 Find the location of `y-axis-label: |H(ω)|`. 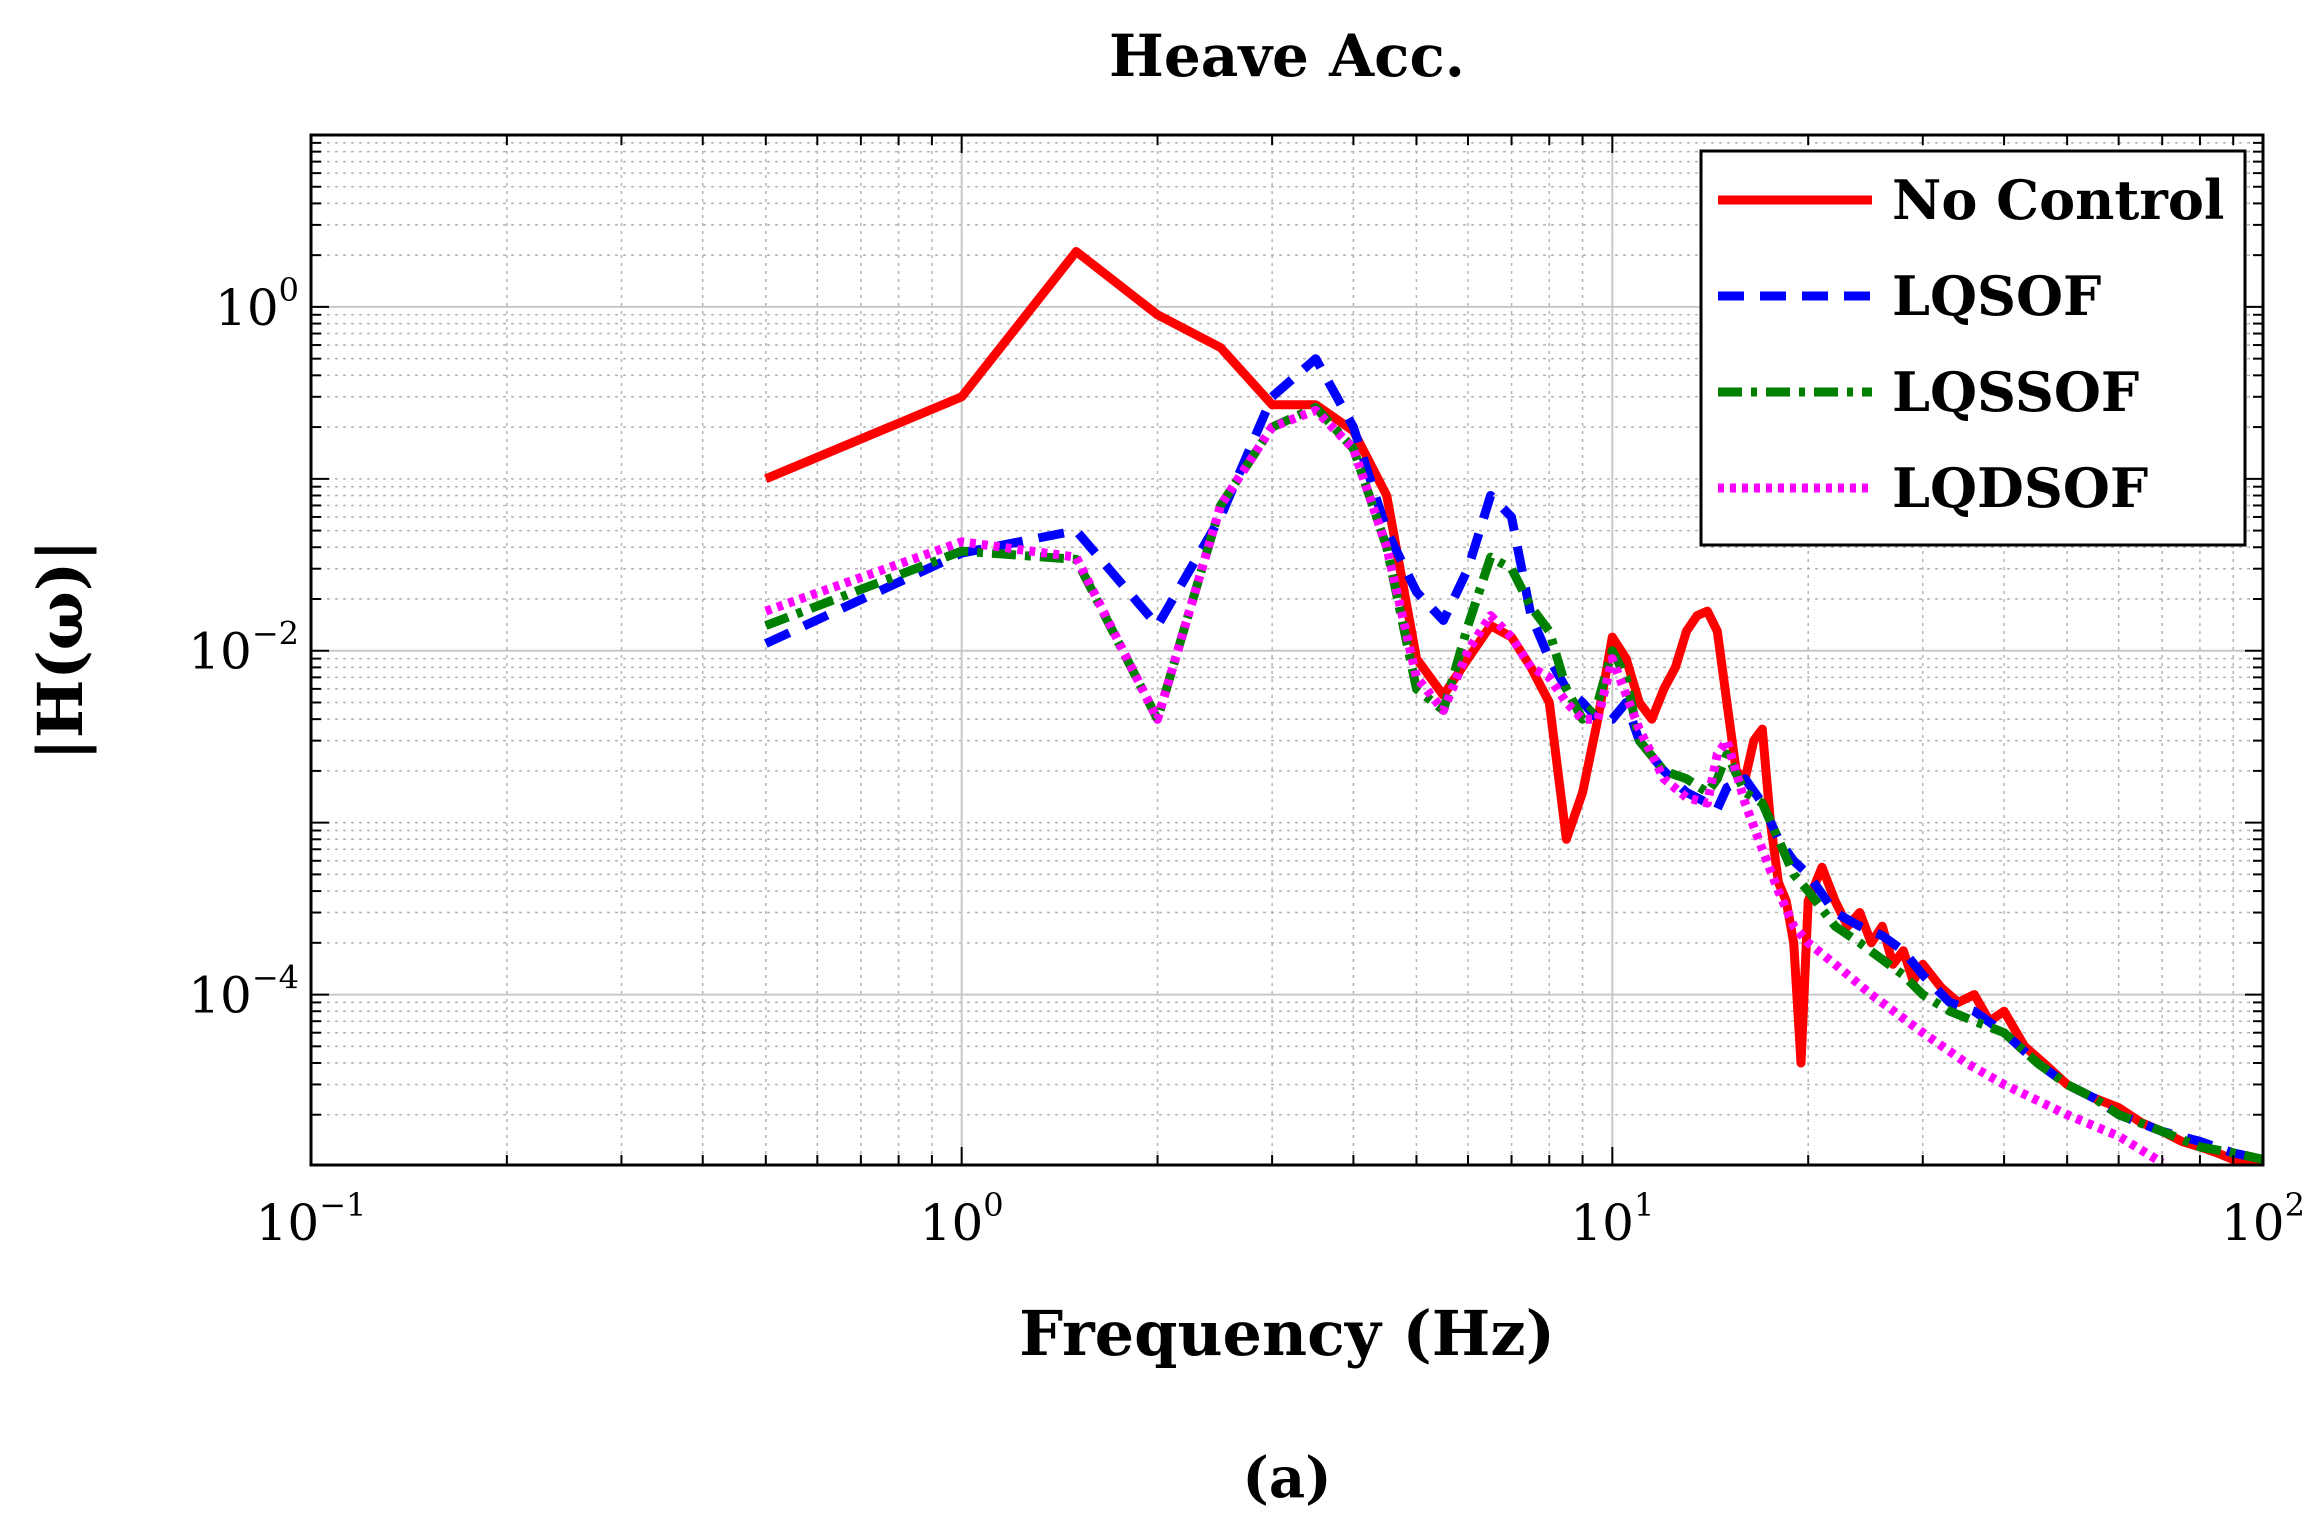

y-axis-label: |H(ω)| is located at coordinates (60, 649).